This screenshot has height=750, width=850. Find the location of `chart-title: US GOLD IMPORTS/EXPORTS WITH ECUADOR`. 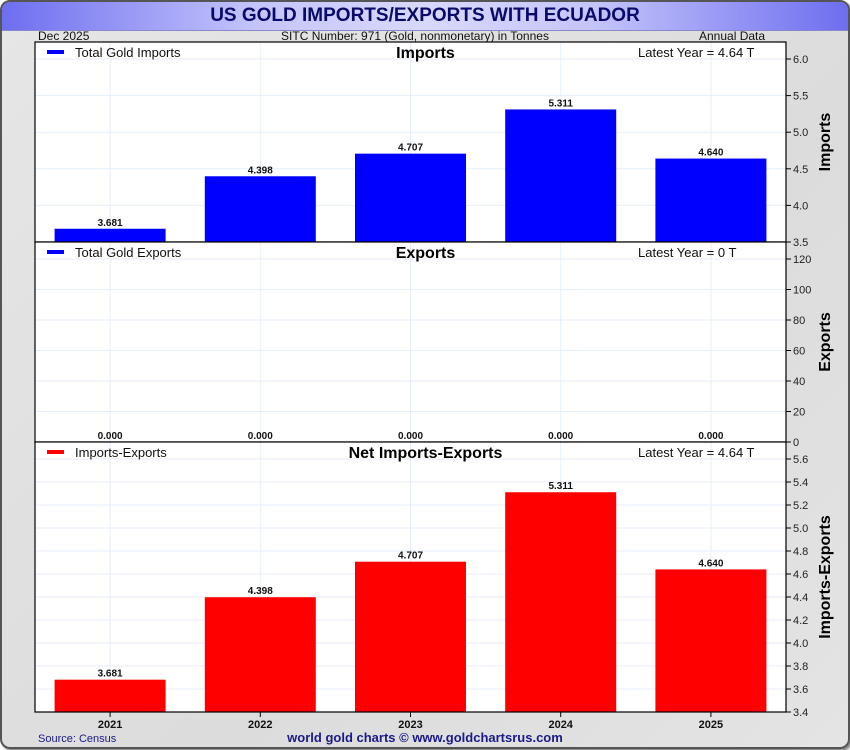

chart-title: US GOLD IMPORTS/EXPORTS WITH ECUADOR is located at coordinates (425, 15).